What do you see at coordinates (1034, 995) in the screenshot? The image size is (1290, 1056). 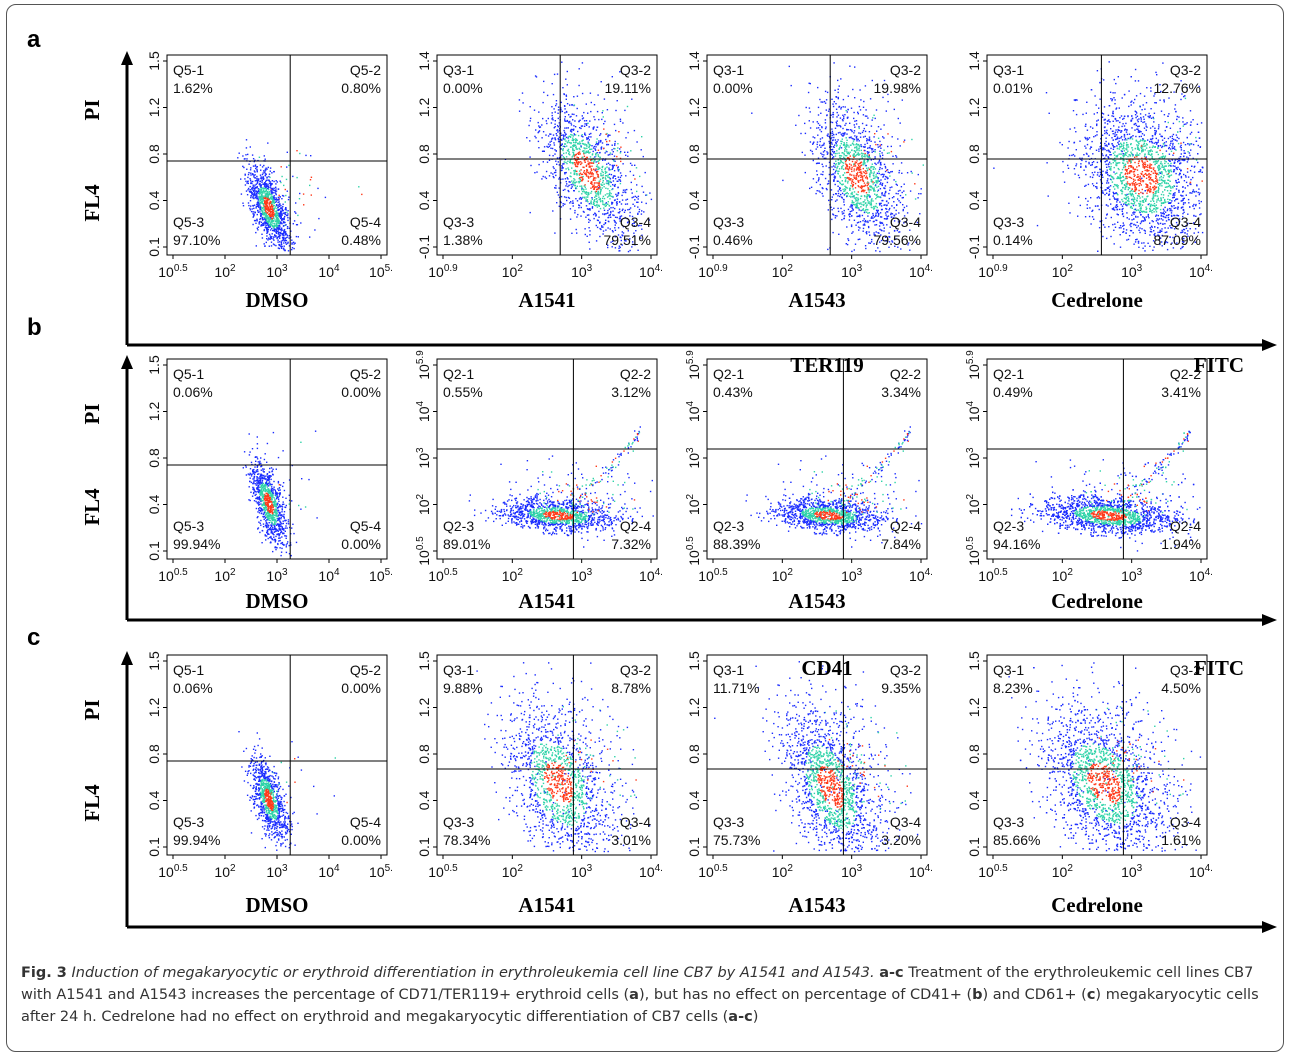 I see `caption-body-3: ) and CD61+ (` at bounding box center [1034, 995].